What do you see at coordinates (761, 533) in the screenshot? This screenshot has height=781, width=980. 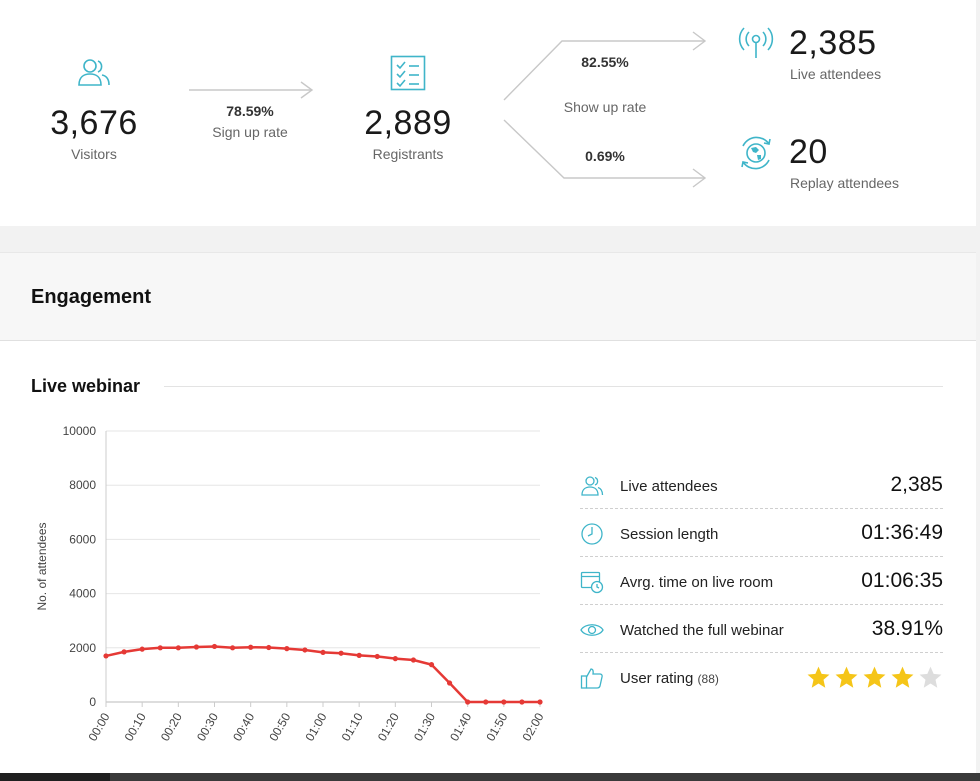 I see `stat-session-length: Session length 01:36:49` at bounding box center [761, 533].